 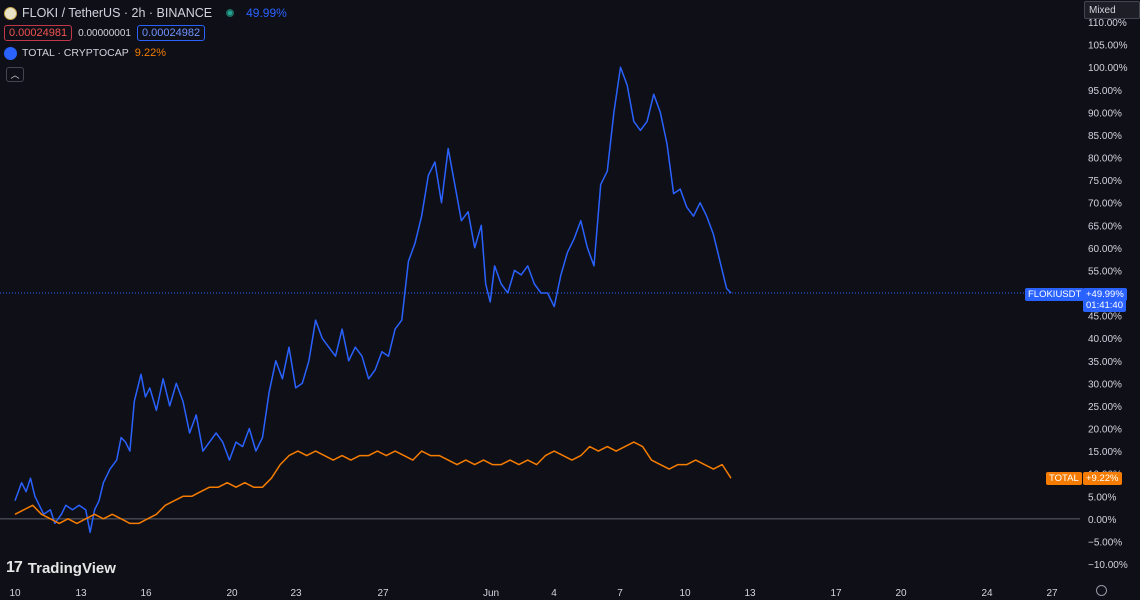 What do you see at coordinates (1112, 10) in the screenshot?
I see `scale-mode-selector: Mixed` at bounding box center [1112, 10].